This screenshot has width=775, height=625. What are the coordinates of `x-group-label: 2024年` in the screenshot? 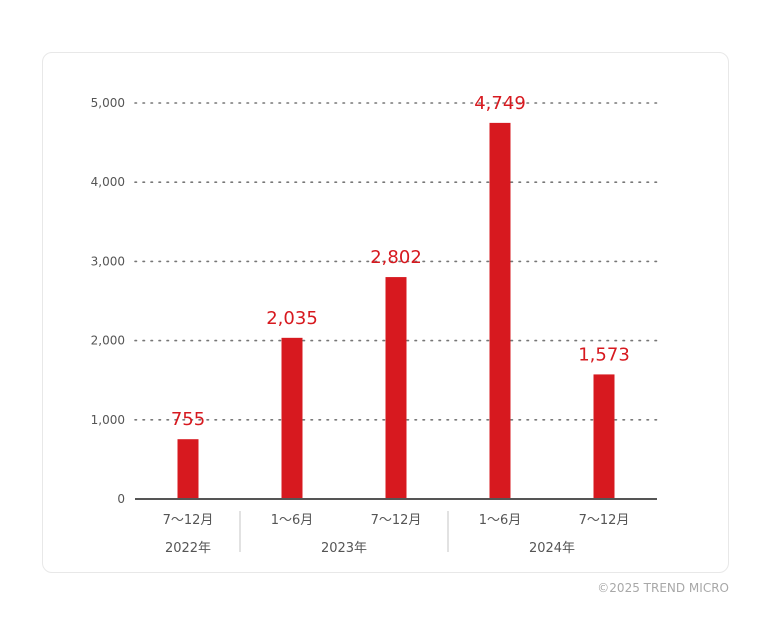 It's located at (552, 548).